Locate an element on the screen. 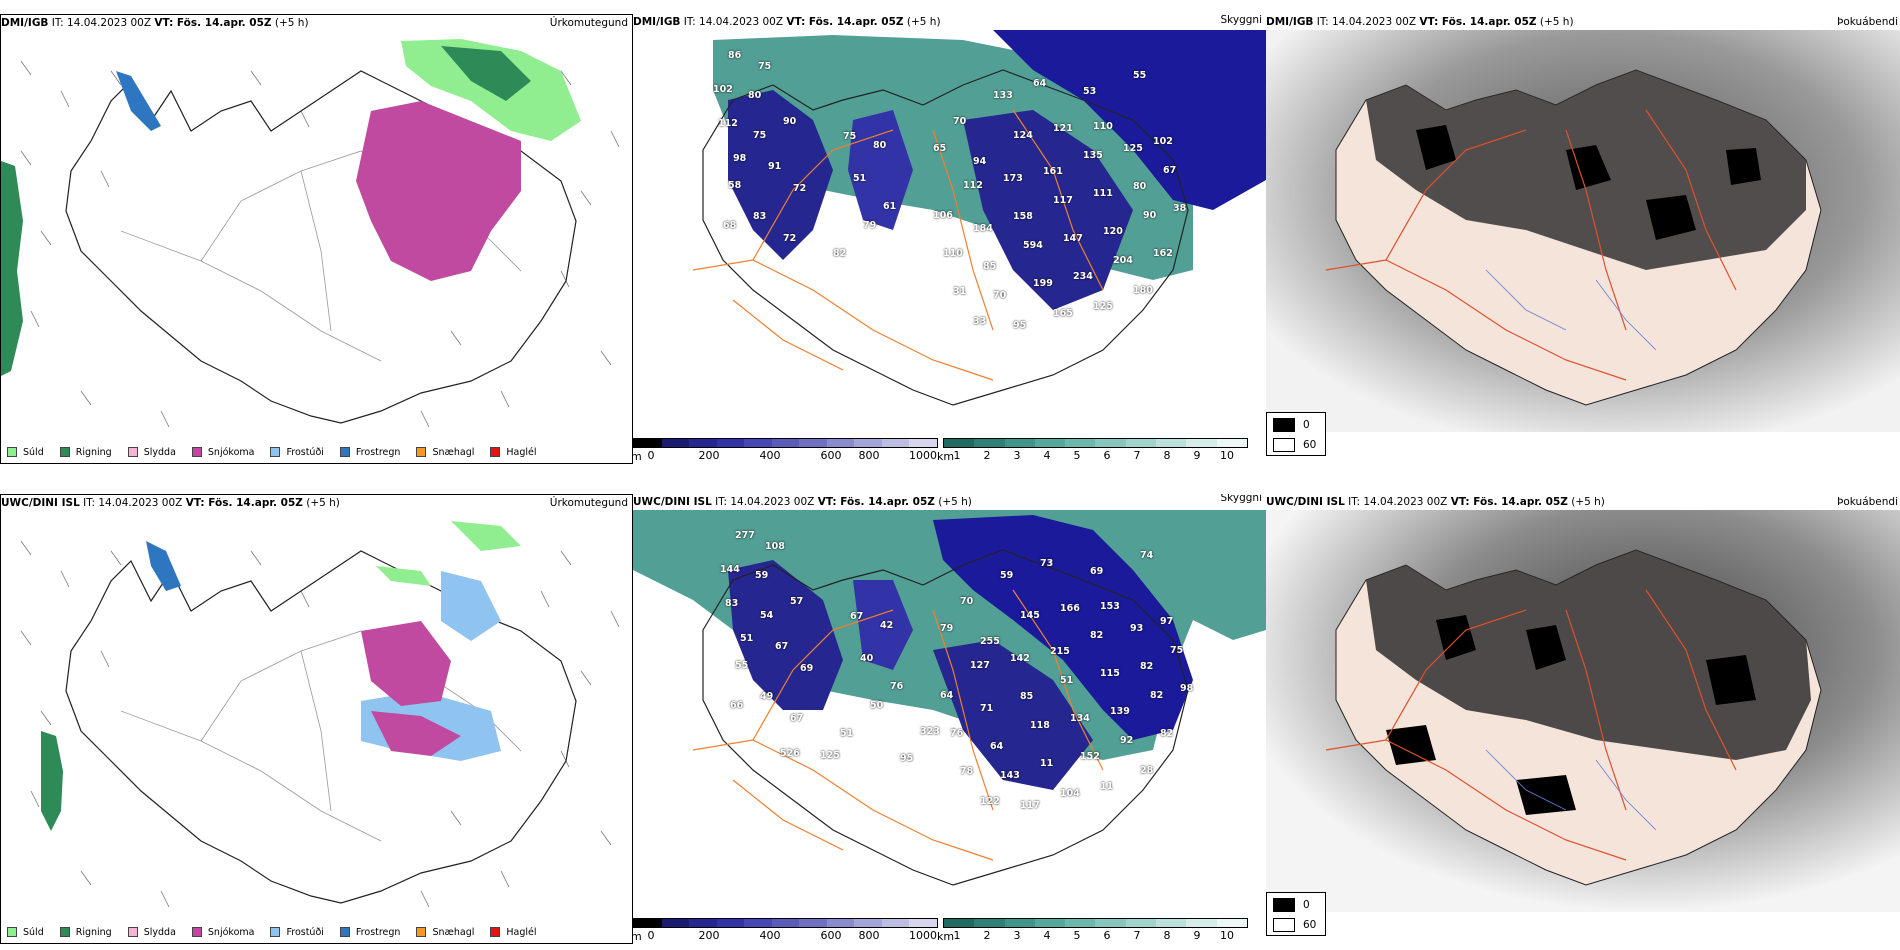  scale-tick: 3 is located at coordinates (1017, 935).